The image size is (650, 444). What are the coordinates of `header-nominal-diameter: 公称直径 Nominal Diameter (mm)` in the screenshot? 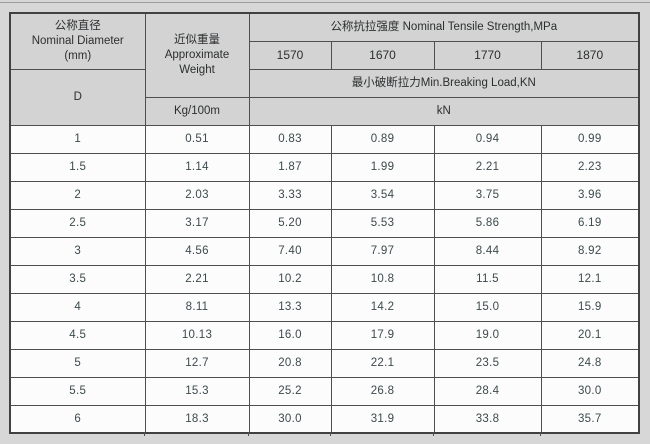 It's located at (77, 41).